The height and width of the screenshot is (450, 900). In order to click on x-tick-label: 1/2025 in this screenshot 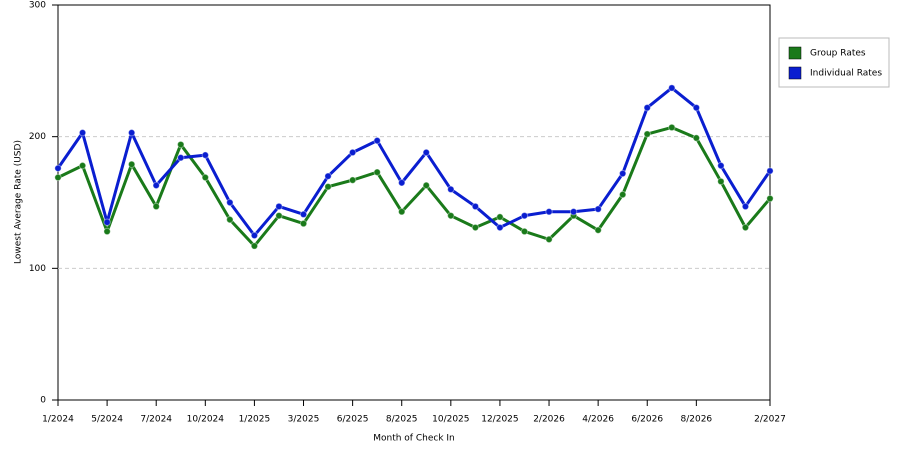, I will do `click(255, 420)`.